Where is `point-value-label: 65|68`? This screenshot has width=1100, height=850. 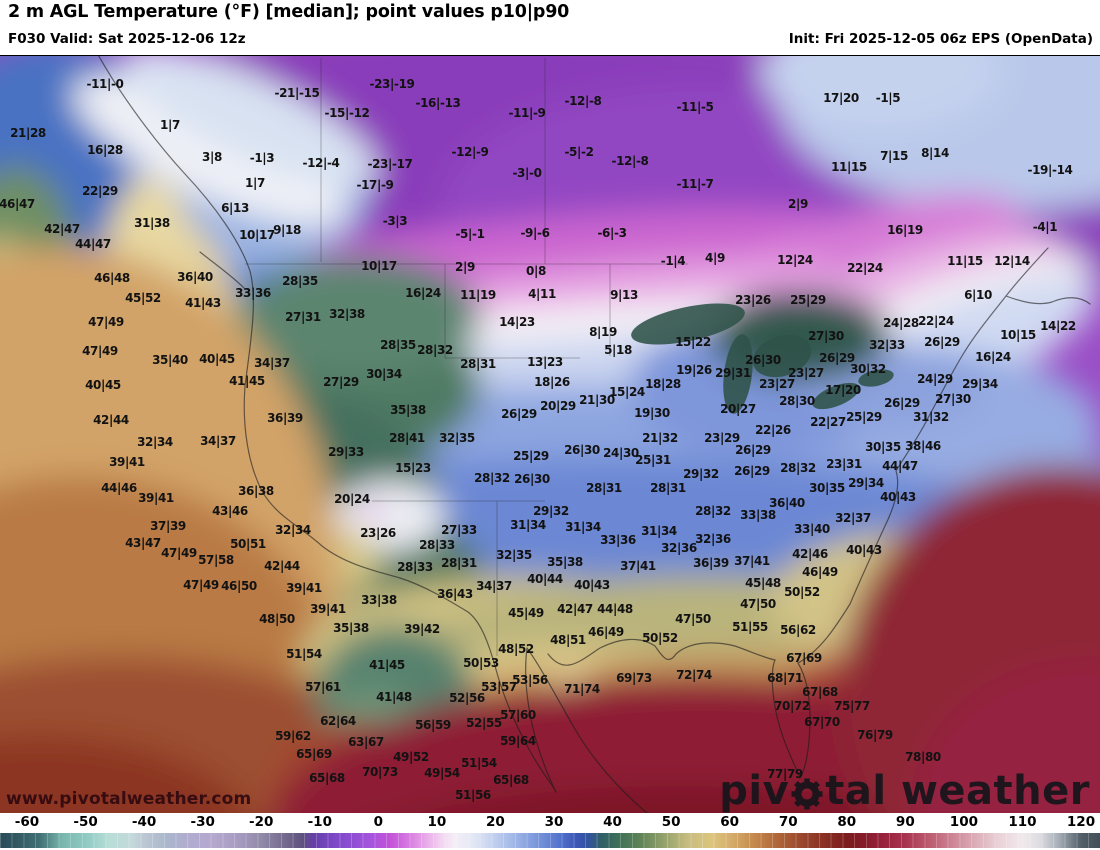 point-value-label: 65|68 is located at coordinates (511, 780).